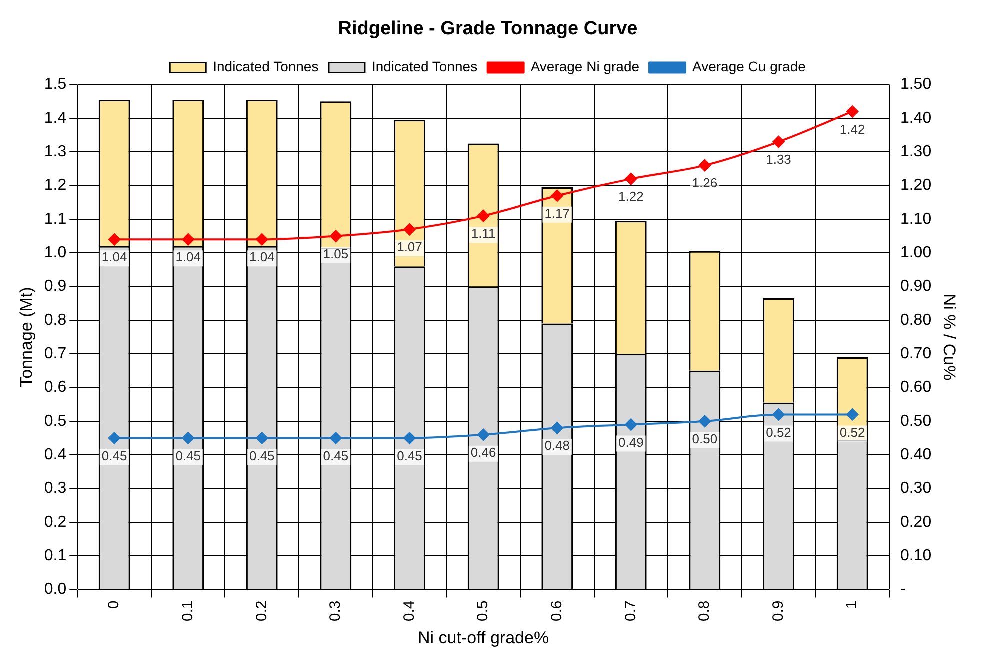  What do you see at coordinates (916, 387) in the screenshot?
I see `y2-tick-label: 0.60` at bounding box center [916, 387].